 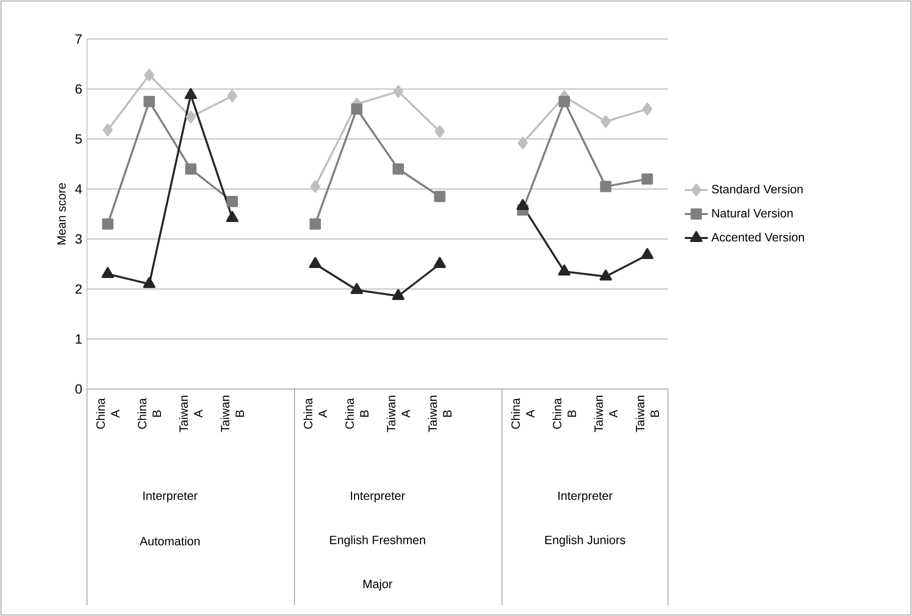 What do you see at coordinates (78, 389) in the screenshot?
I see `y-tick-label: 0` at bounding box center [78, 389].